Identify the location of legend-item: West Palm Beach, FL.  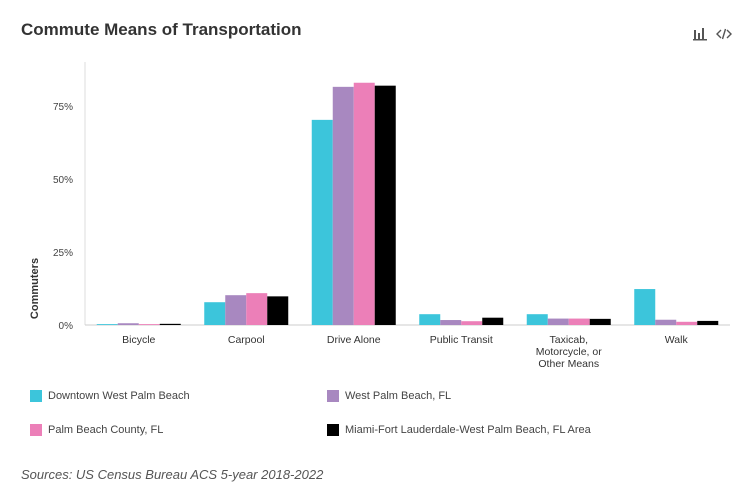
(389, 396).